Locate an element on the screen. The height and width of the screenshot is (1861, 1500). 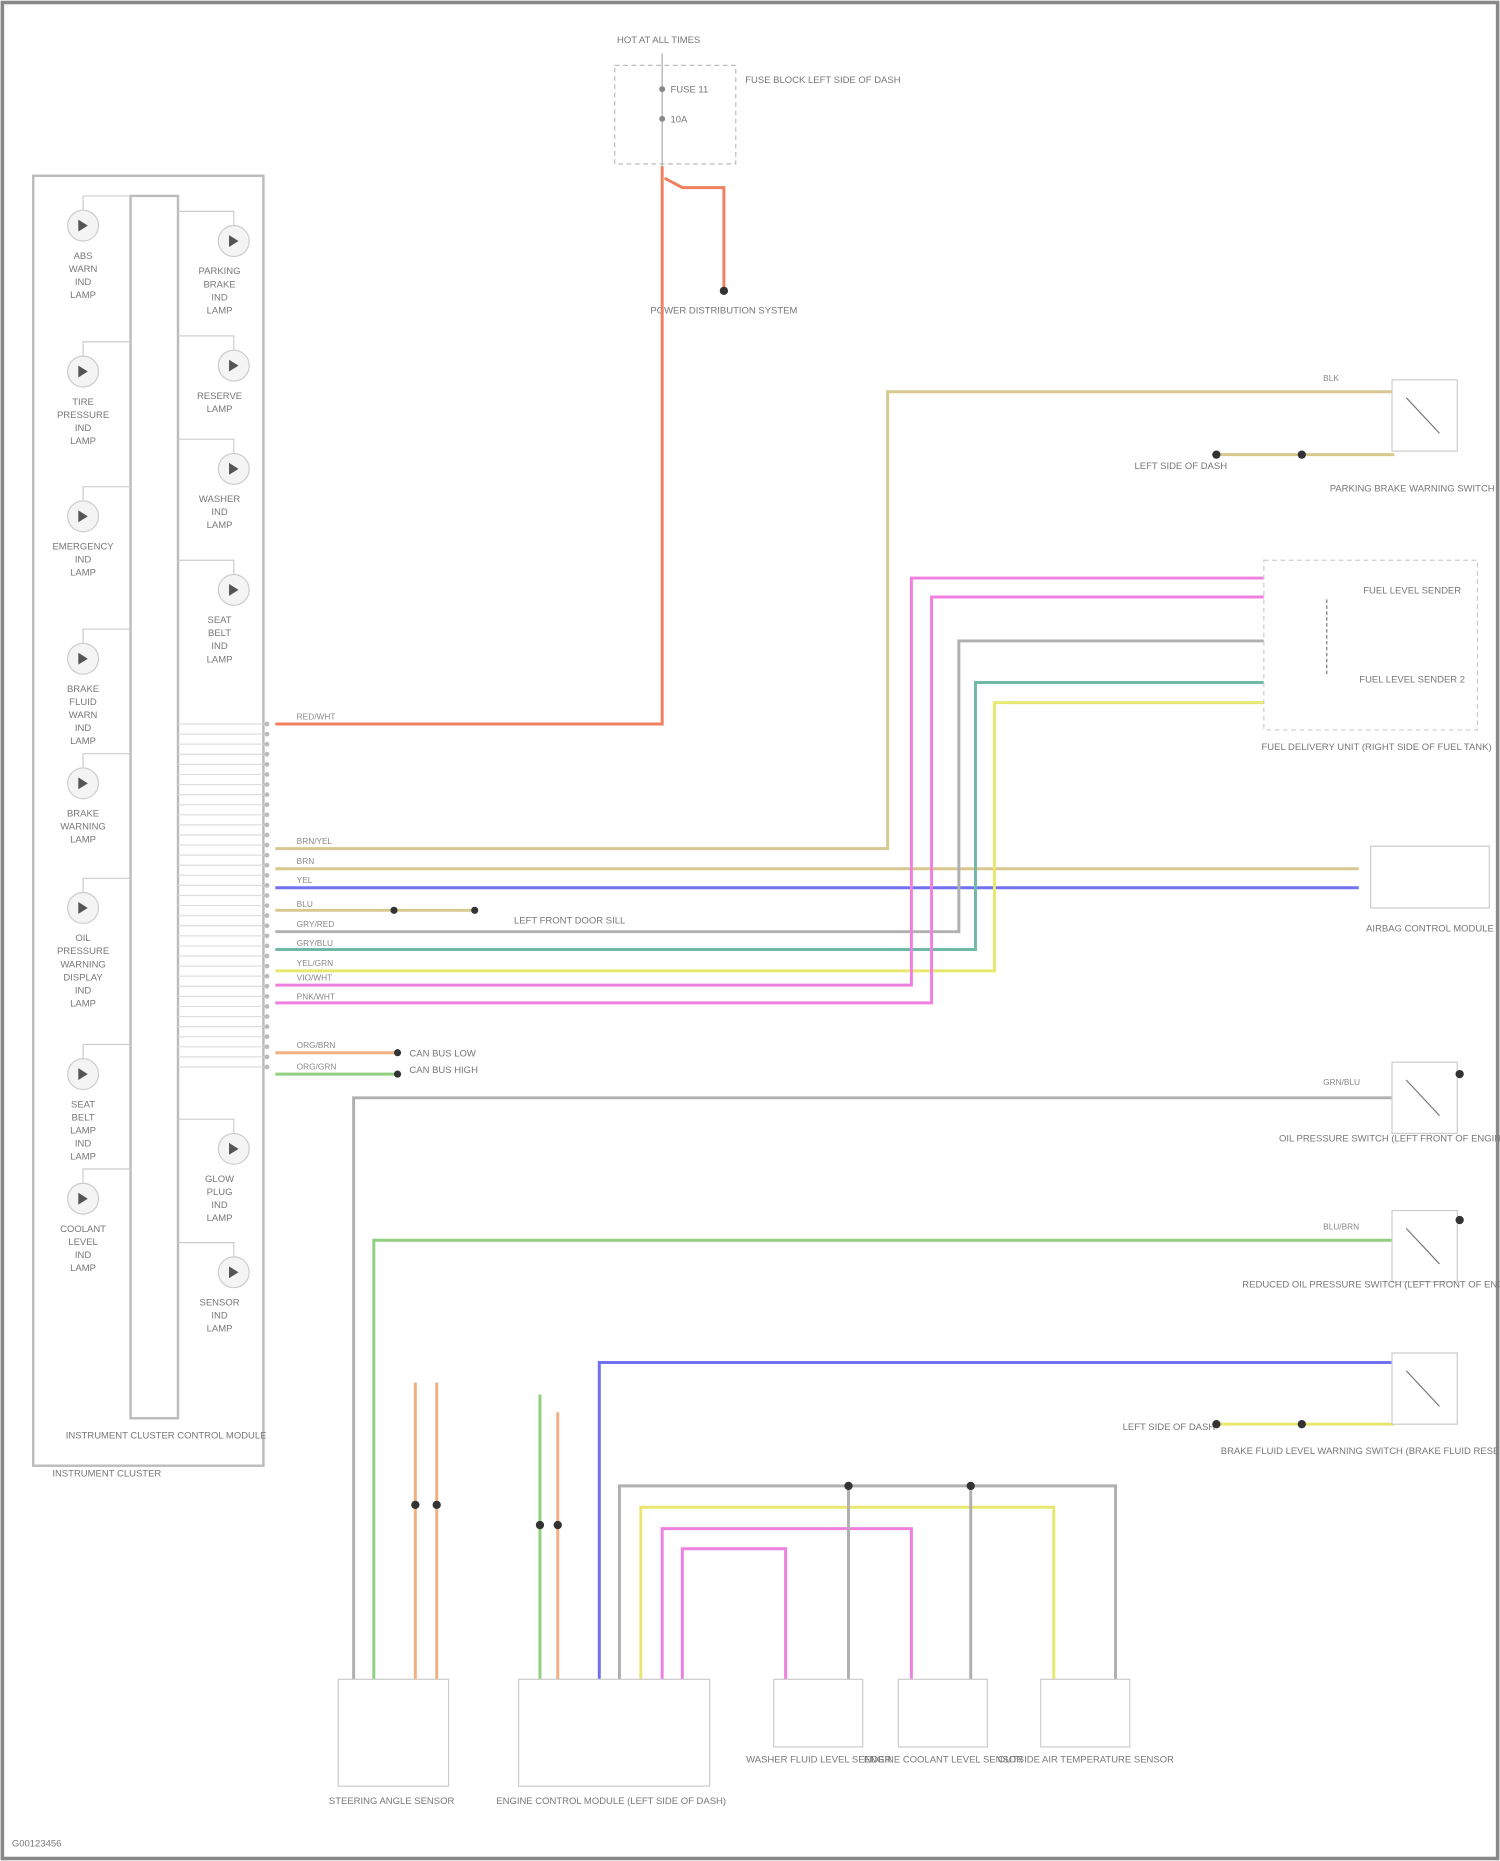
washer-sensor-label: WASHER FLUID LEVEL SENDER is located at coordinates (818, 1759).